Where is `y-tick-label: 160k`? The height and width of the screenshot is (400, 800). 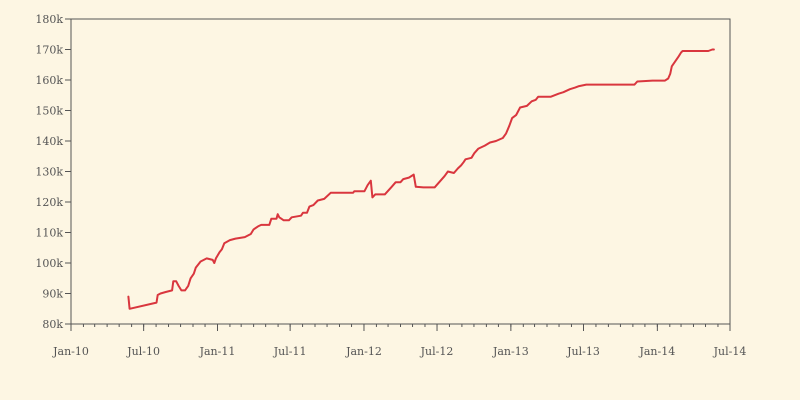 y-tick-label: 160k is located at coordinates (49, 80).